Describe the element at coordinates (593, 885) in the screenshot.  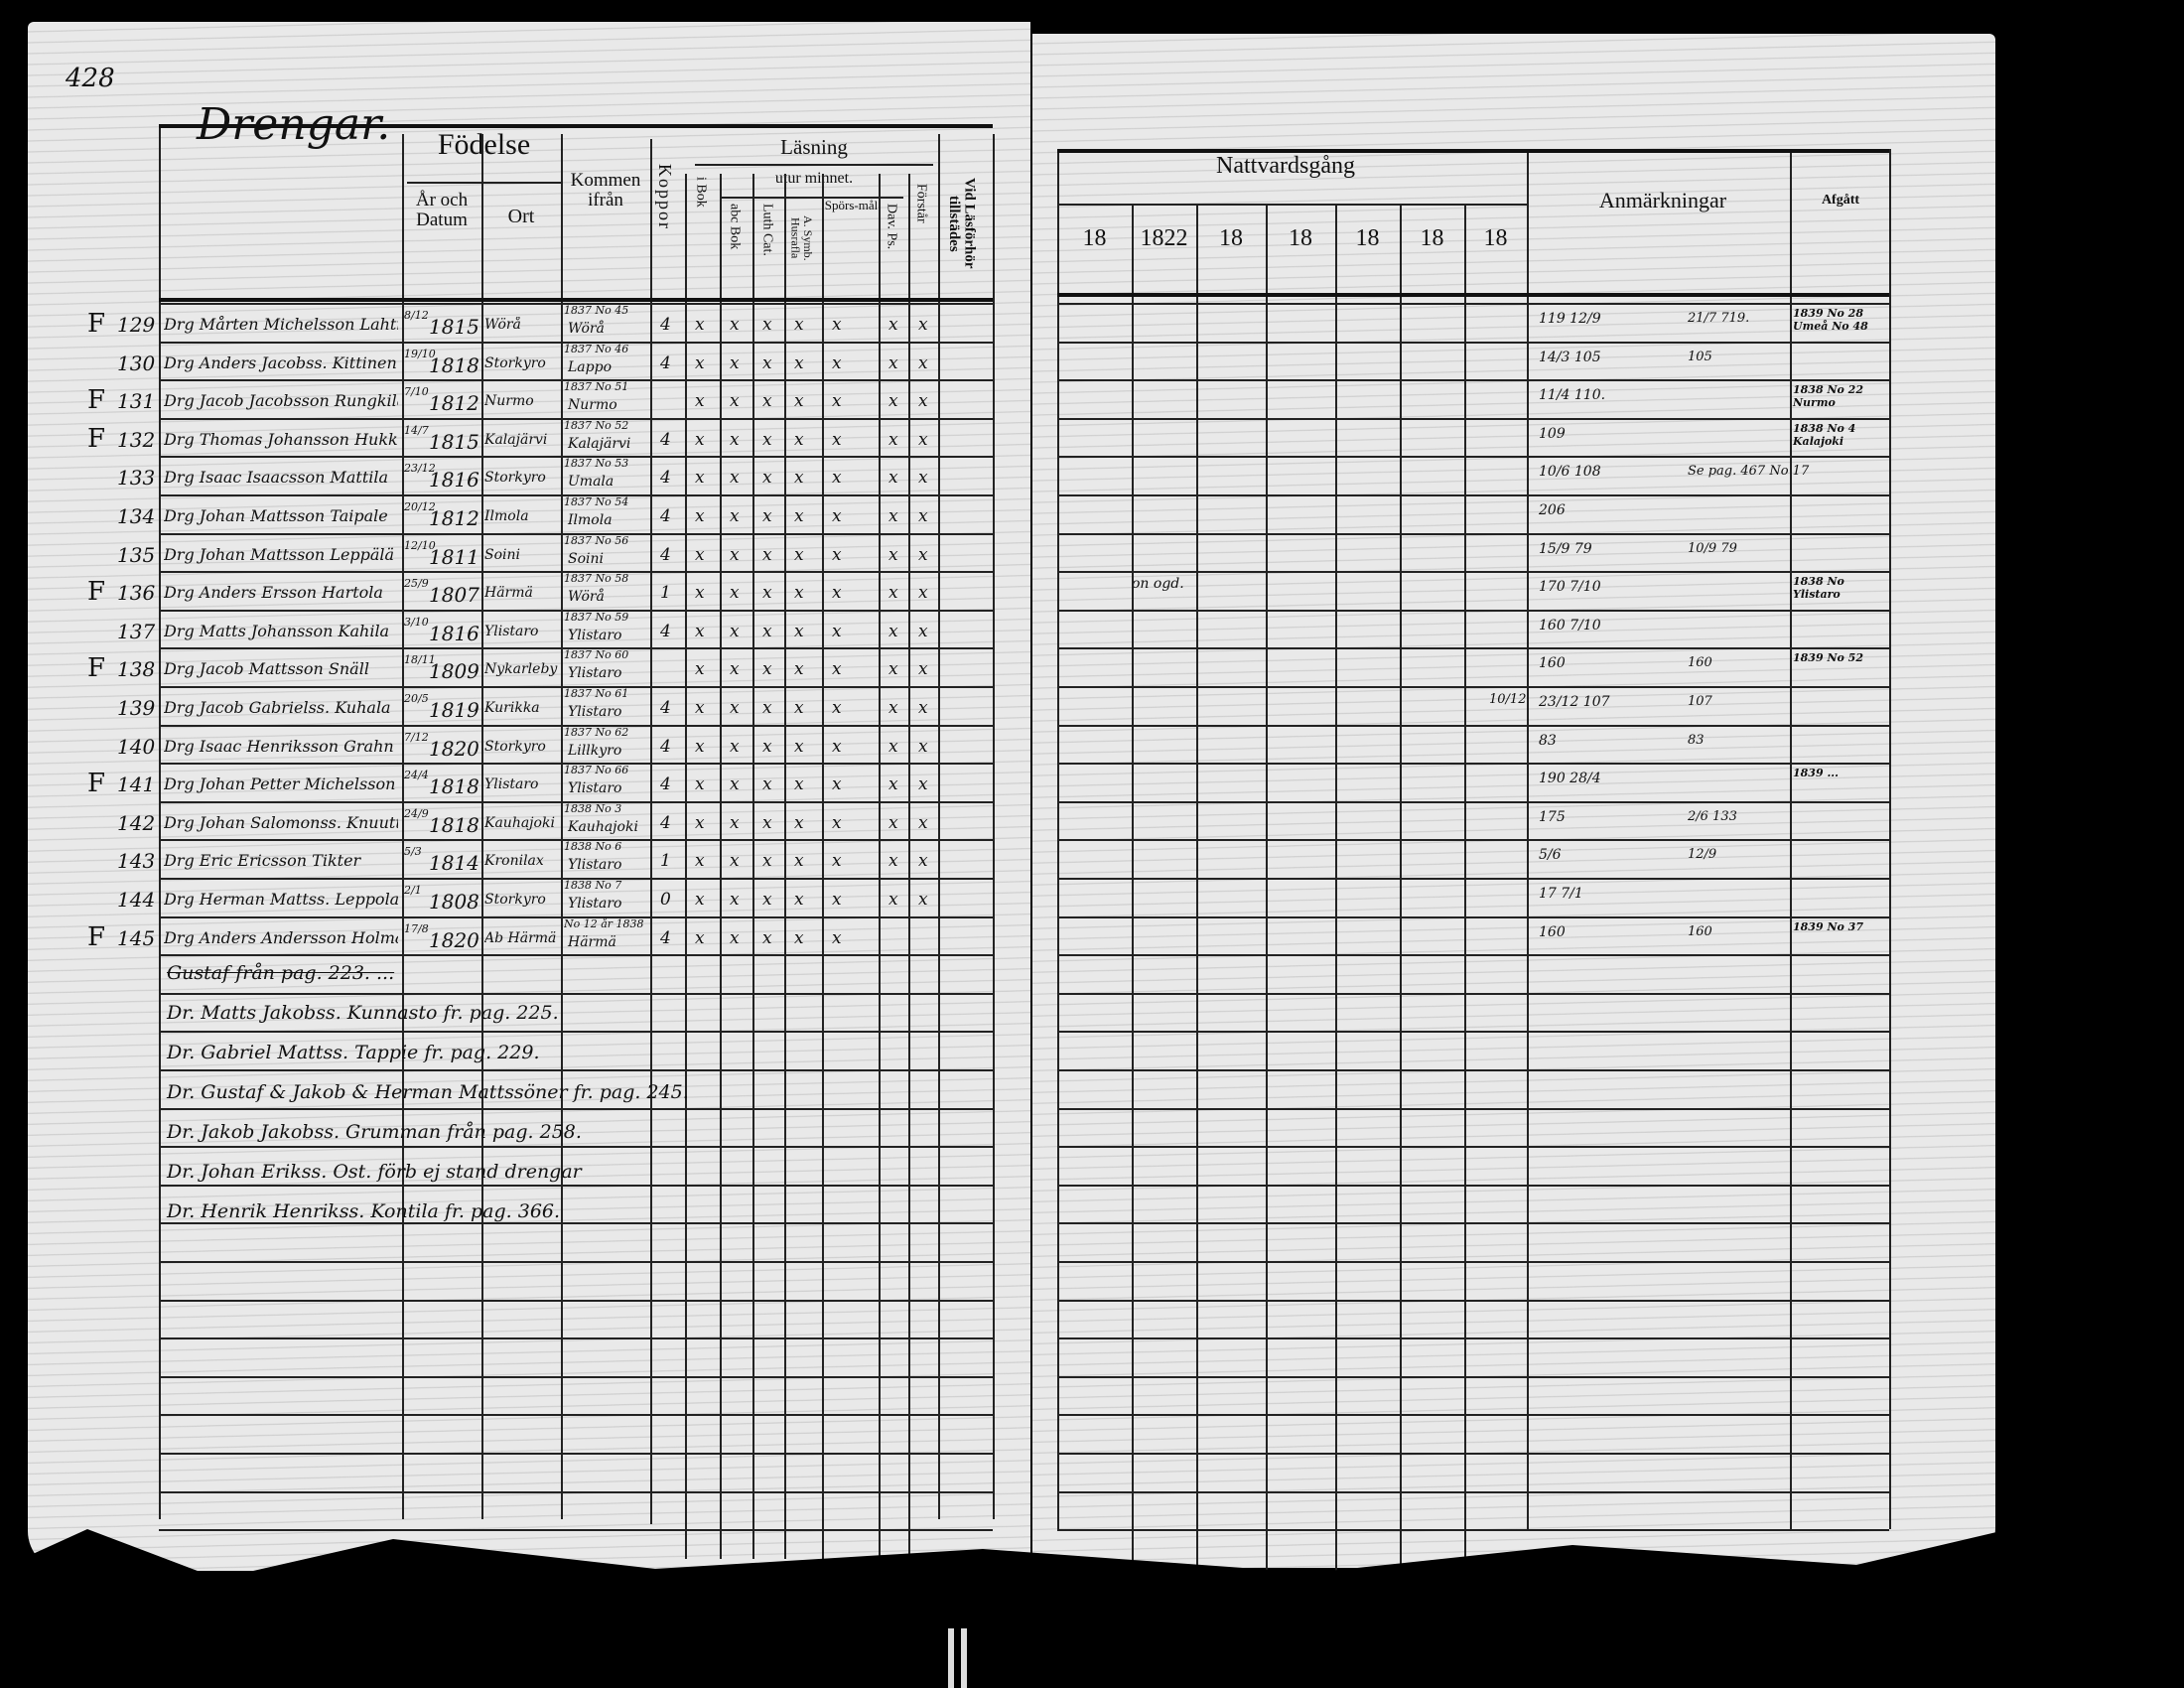
I see `moved-from-number: 1838 No 7` at that location.